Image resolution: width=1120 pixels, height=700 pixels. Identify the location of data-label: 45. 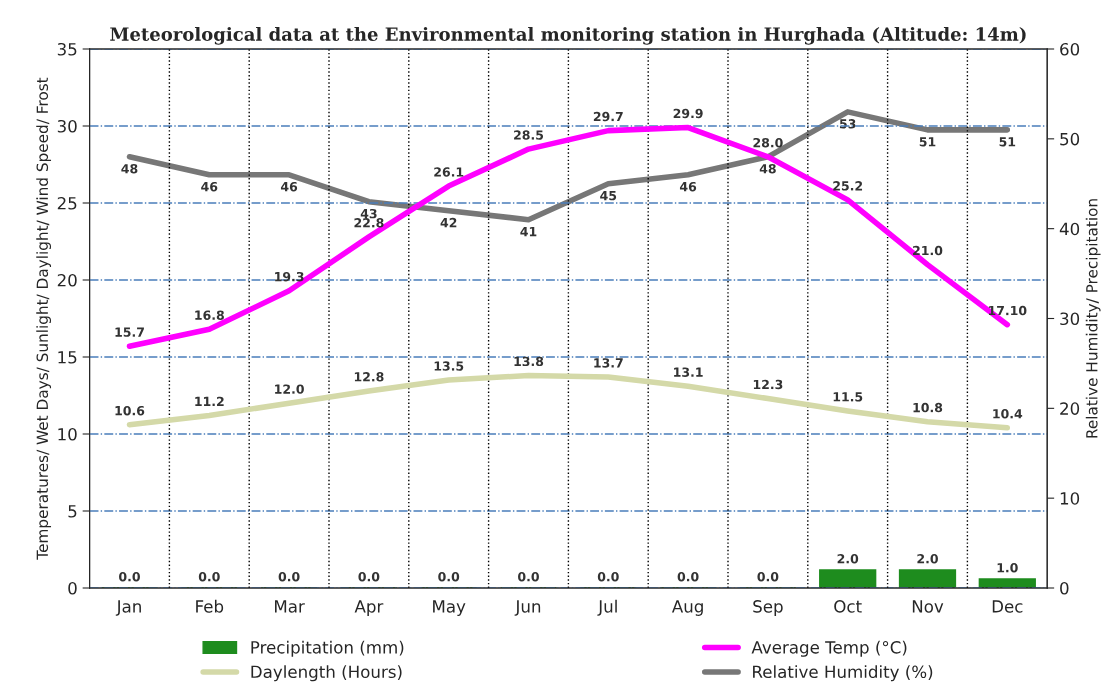
(608, 196).